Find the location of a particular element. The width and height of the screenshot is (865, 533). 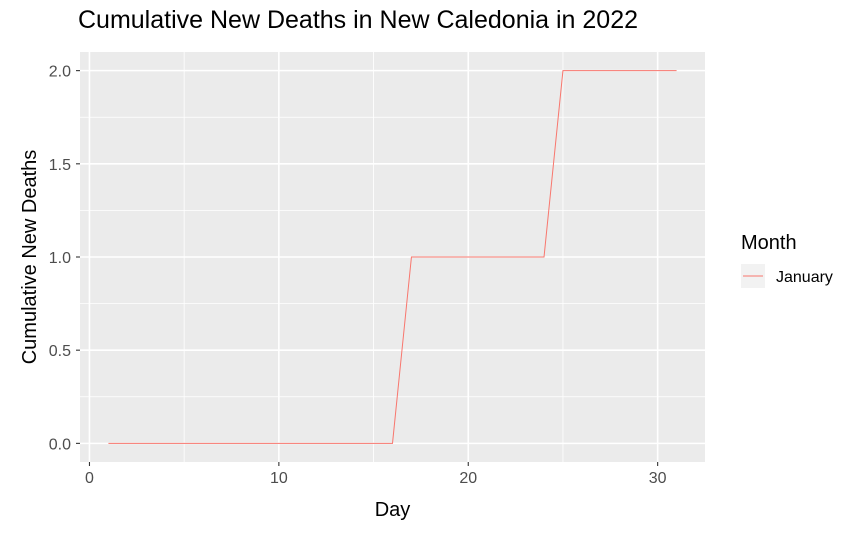

x-tick-label: 20 is located at coordinates (468, 478).